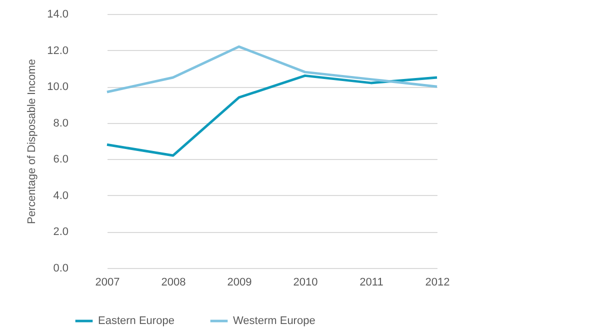  What do you see at coordinates (60, 160) in the screenshot?
I see `y-tick-label: 6.0` at bounding box center [60, 160].